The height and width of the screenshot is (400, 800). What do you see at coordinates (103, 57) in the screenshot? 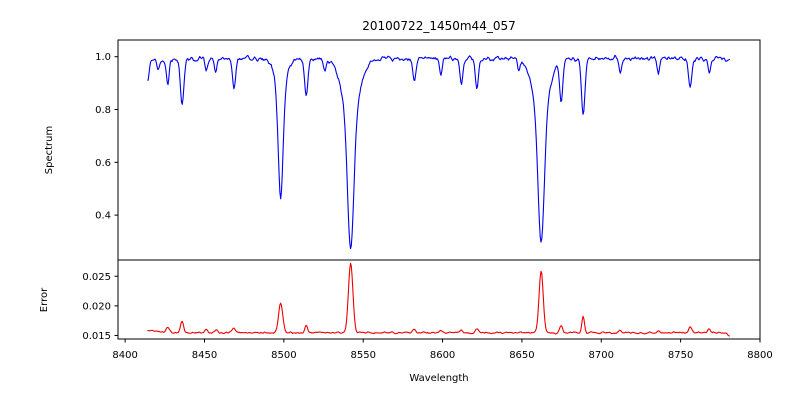
I see `y-tick-label-spectrum: 1.0` at bounding box center [103, 57].